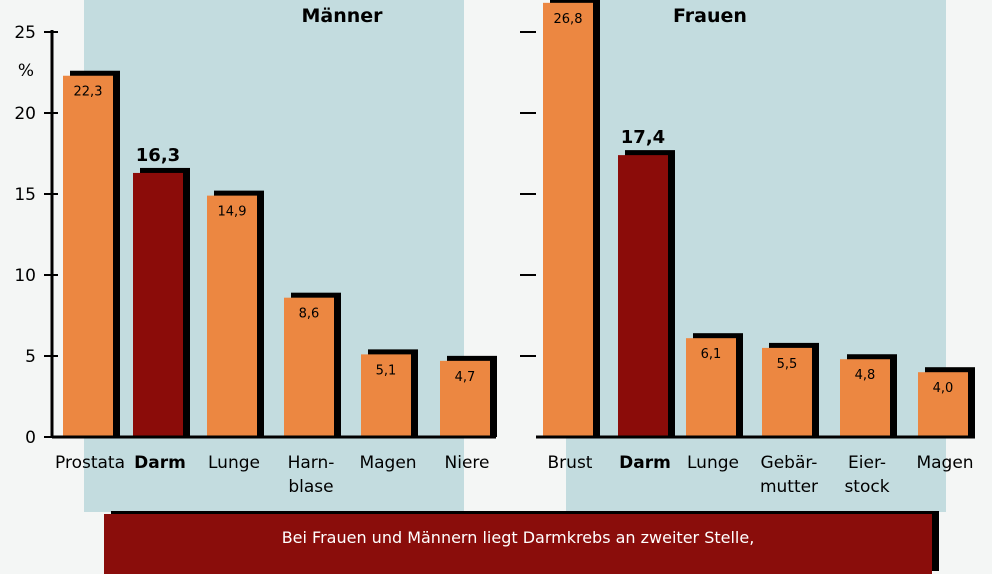  Describe the element at coordinates (342, 16) in the screenshot. I see `men-panel-title: Männer` at that location.